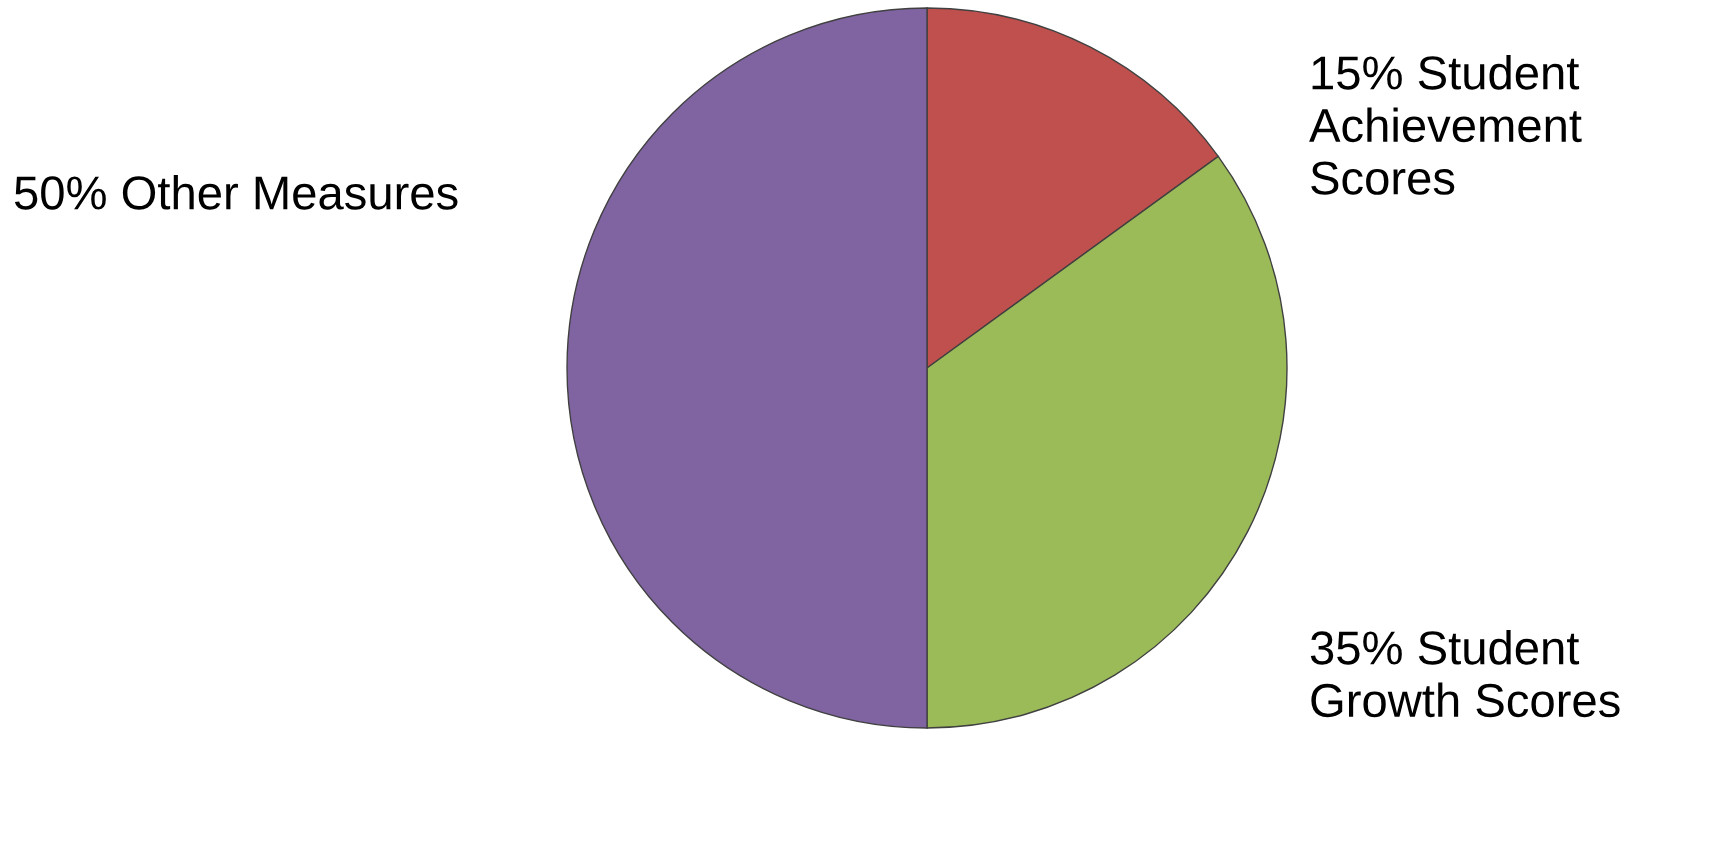 The image size is (1710, 863). I want to click on slice-label: 50% Other Measures, so click(236, 192).